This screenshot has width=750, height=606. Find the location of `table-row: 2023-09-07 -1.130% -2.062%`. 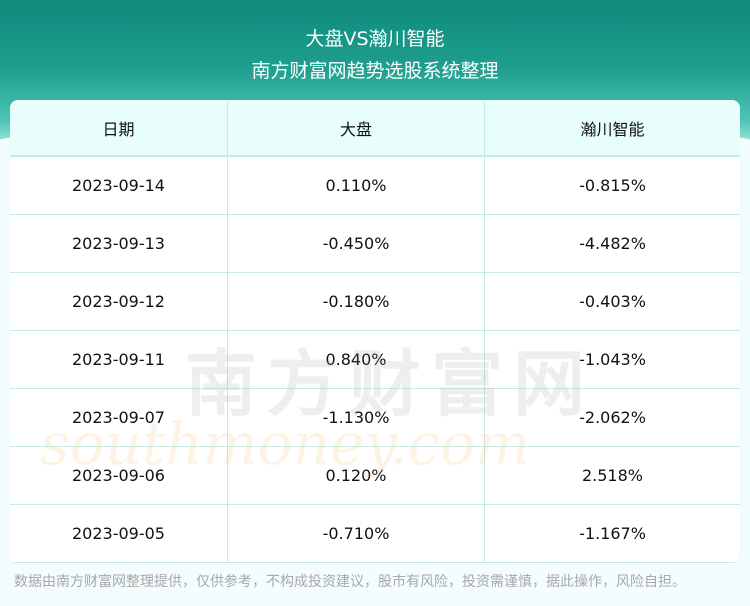

table-row: 2023-09-07 -1.130% -2.062% is located at coordinates (375, 418).